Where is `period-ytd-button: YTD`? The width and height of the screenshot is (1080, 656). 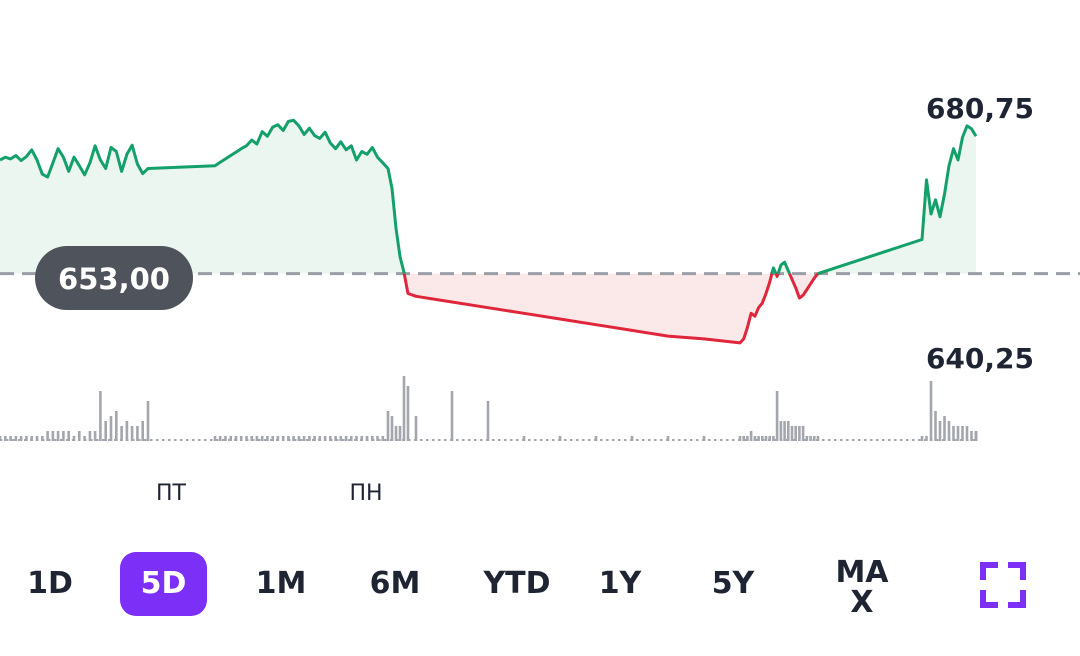 period-ytd-button: YTD is located at coordinates (517, 583).